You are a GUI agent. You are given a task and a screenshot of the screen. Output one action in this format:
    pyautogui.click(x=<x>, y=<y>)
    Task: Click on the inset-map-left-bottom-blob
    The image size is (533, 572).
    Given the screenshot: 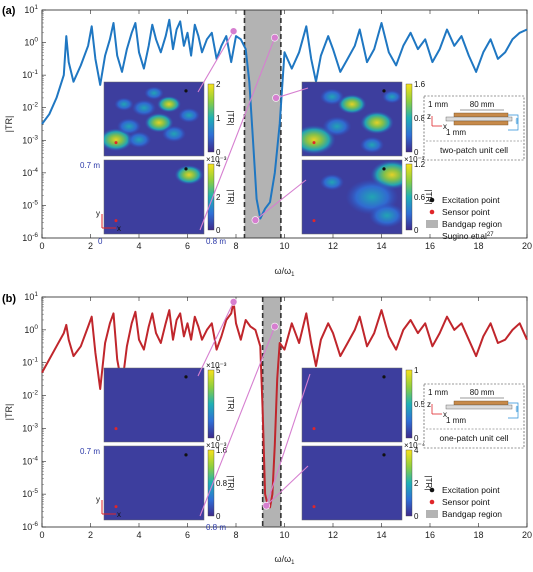 What is the action you would take?
    pyautogui.click(x=189, y=175)
    